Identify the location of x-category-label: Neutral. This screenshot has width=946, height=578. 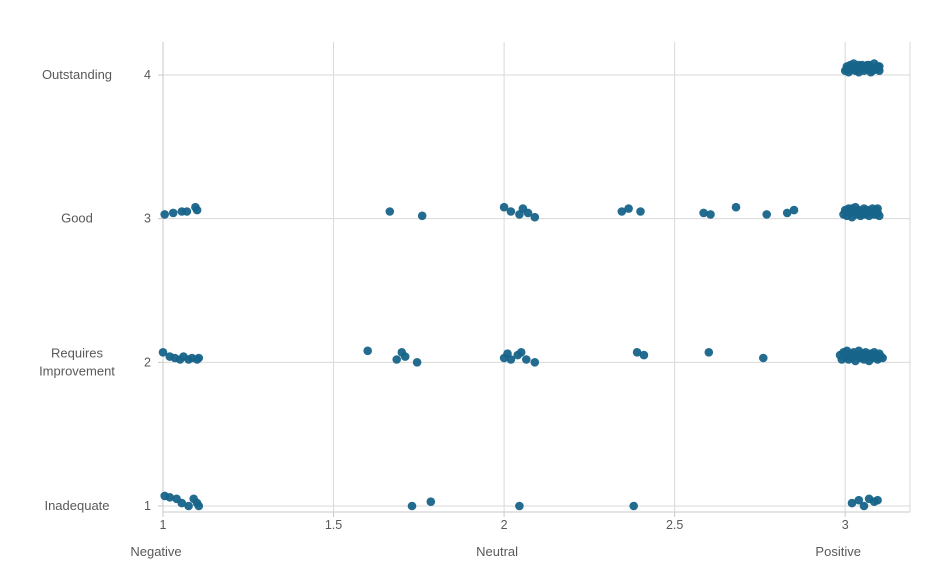
(497, 551).